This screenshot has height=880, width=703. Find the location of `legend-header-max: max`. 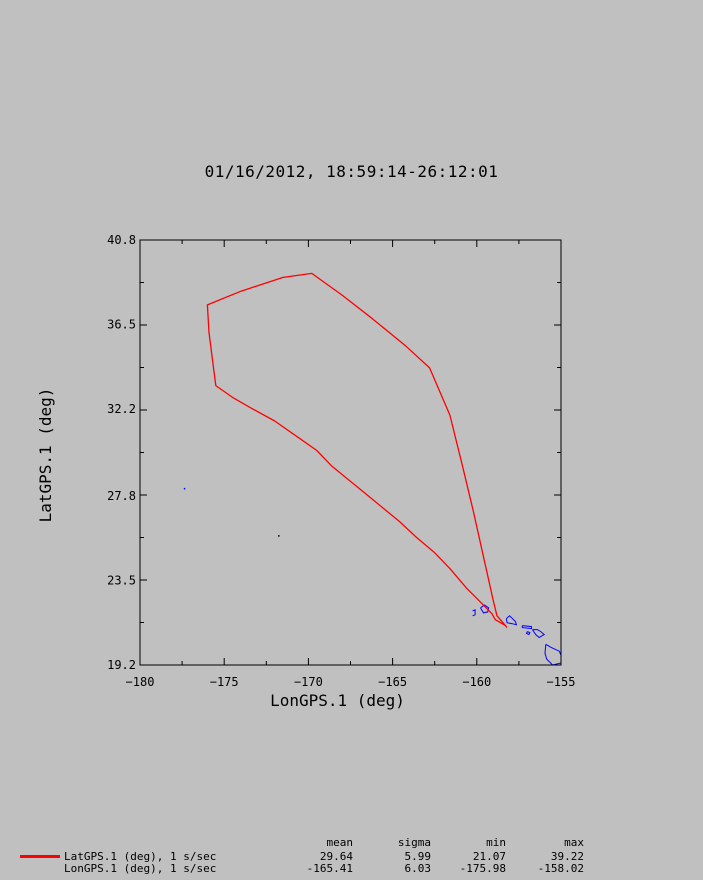

legend-header-max: max is located at coordinates (574, 842).